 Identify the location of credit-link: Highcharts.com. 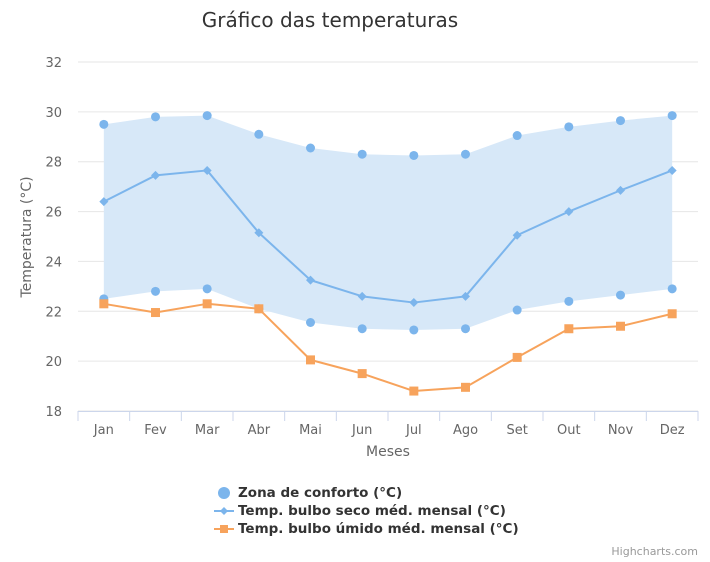
(654, 551).